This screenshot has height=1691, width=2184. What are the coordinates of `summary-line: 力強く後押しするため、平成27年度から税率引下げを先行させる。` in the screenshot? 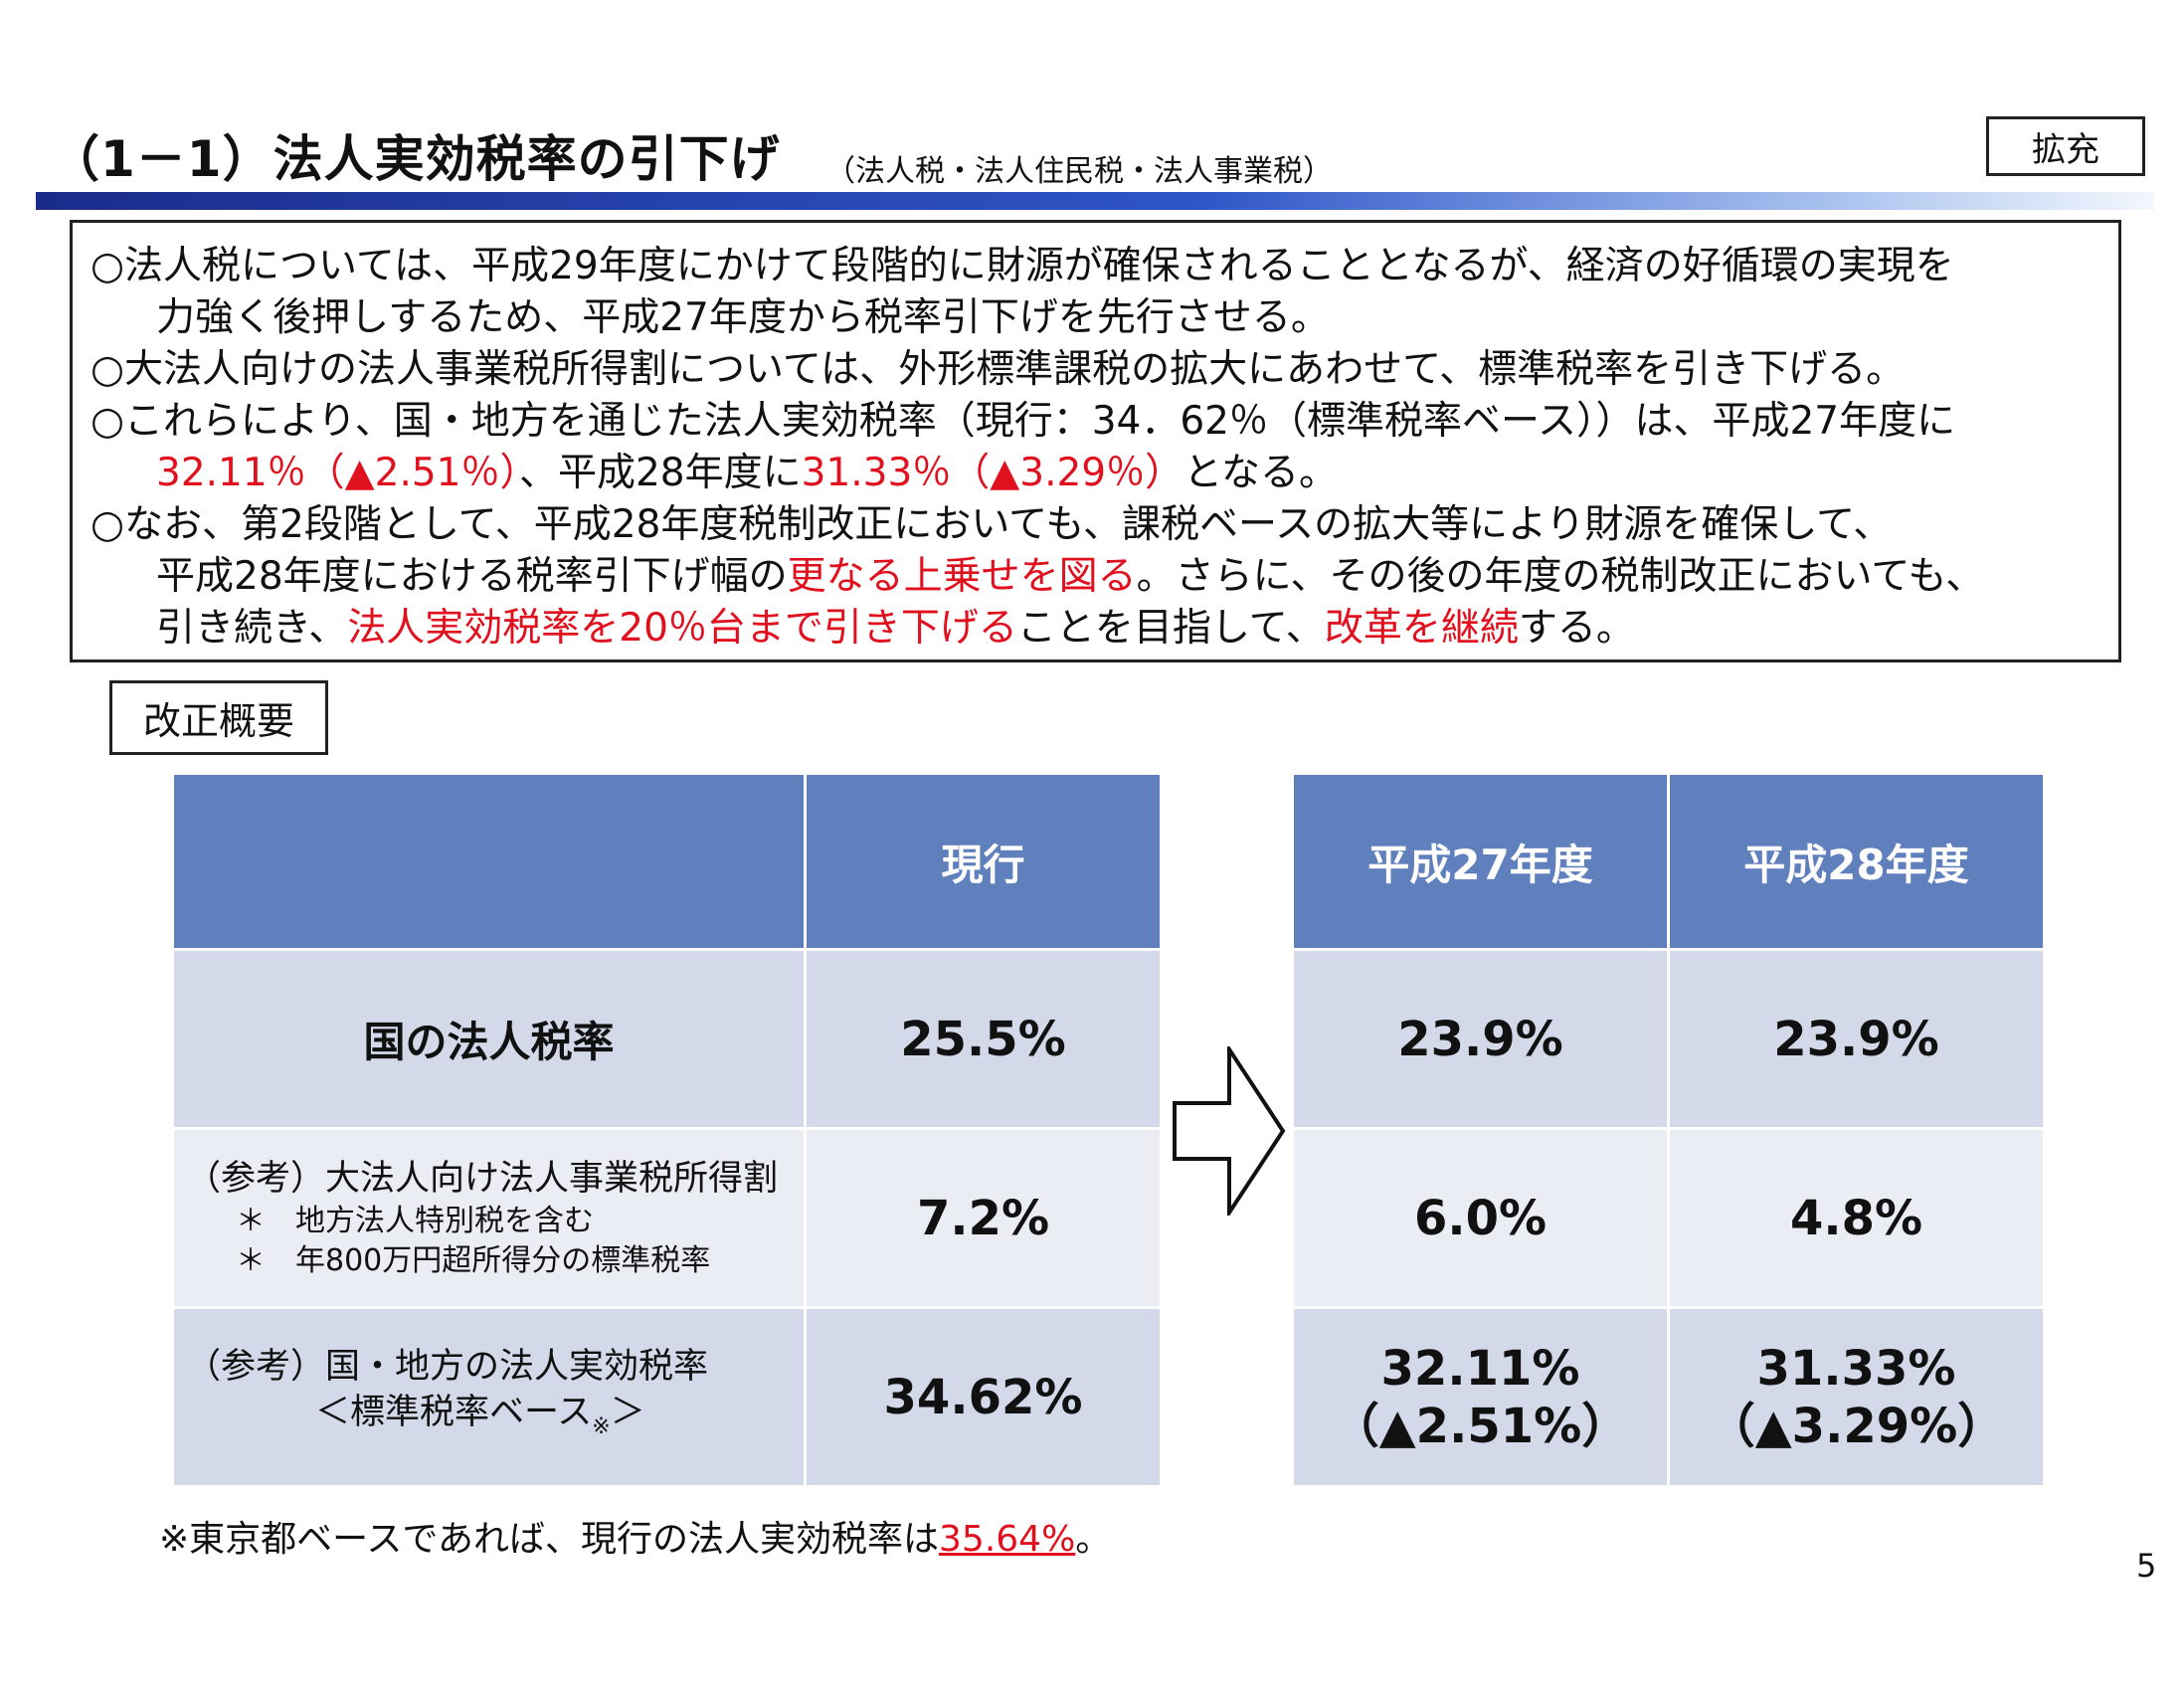 It's located at (743, 318).